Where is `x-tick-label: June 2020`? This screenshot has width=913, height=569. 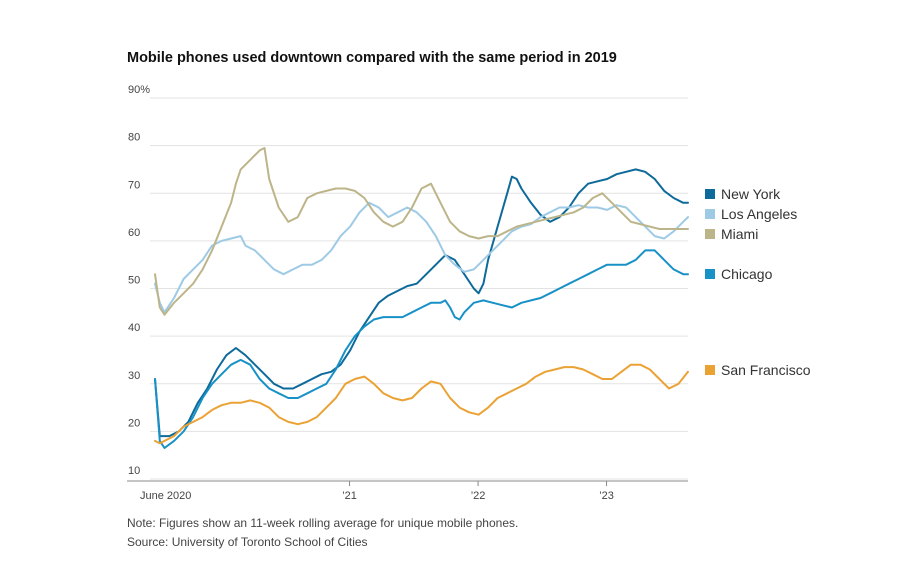
x-tick-label: June 2020 is located at coordinates (165, 496).